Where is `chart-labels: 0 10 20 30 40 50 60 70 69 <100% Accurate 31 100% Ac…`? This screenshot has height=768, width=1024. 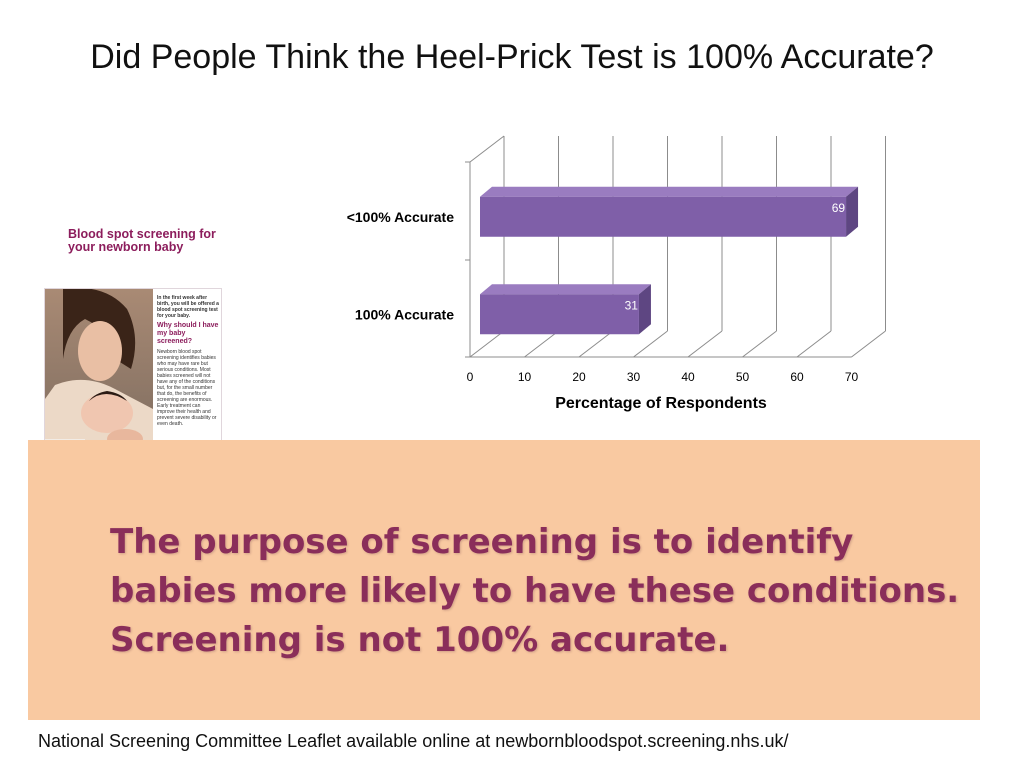 chart-labels: 0 10 20 30 40 50 60 70 69 <100% Accurate 31 100% Ac… is located at coordinates (603, 292).